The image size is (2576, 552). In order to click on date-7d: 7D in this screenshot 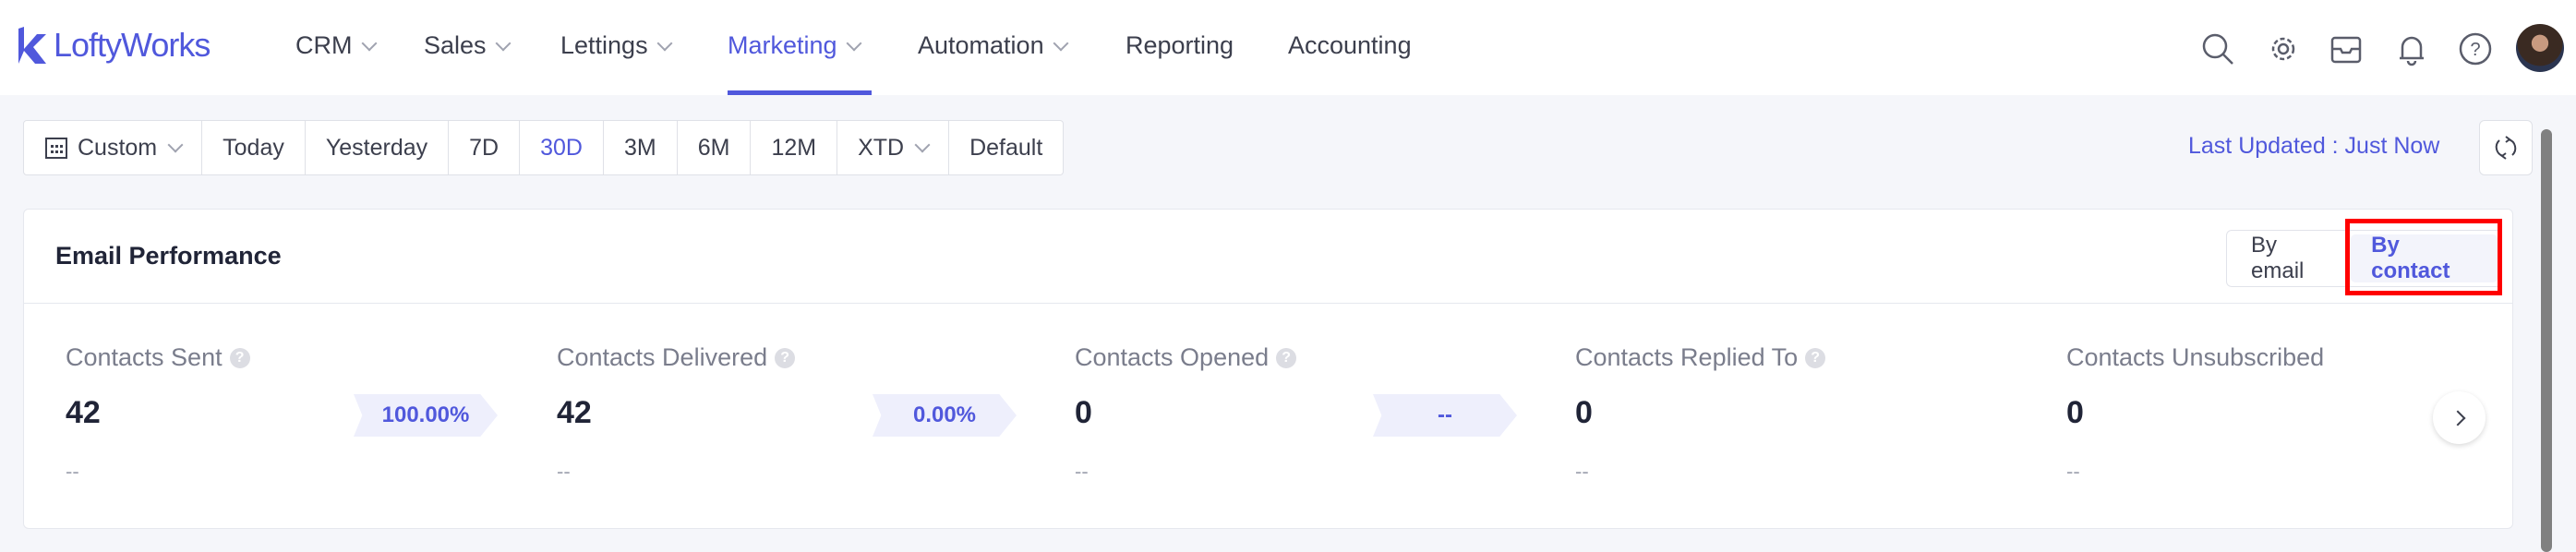, I will do `click(485, 147)`.